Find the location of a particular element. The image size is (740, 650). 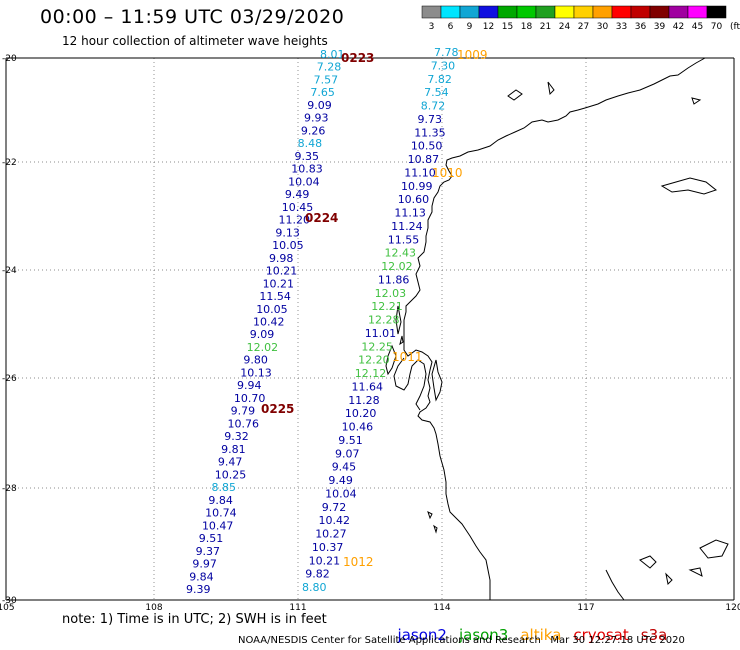

swh-value-label: 11.01 is located at coordinates (381, 333).